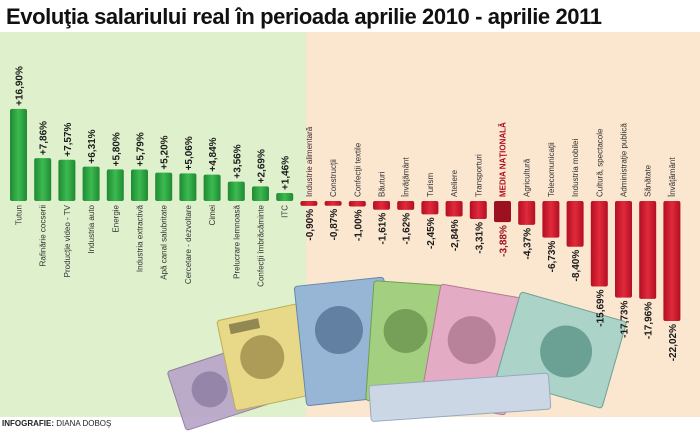 This screenshot has width=700, height=432. Describe the element at coordinates (212, 215) in the screenshot. I see `category-label-cimei-8: Cimei` at that location.